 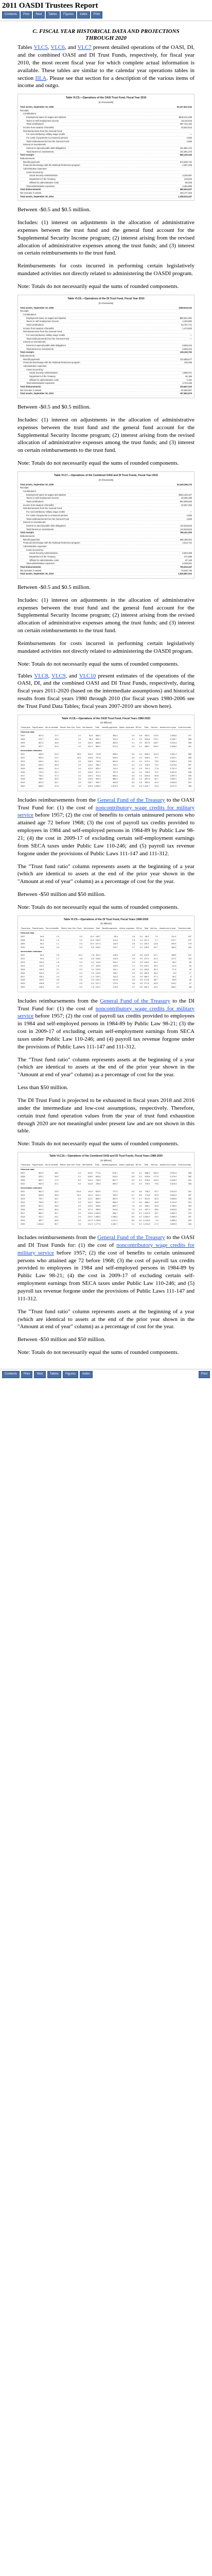 What do you see at coordinates (186, 532) in the screenshot?
I see `row-value: 785,431,093` at bounding box center [186, 532].